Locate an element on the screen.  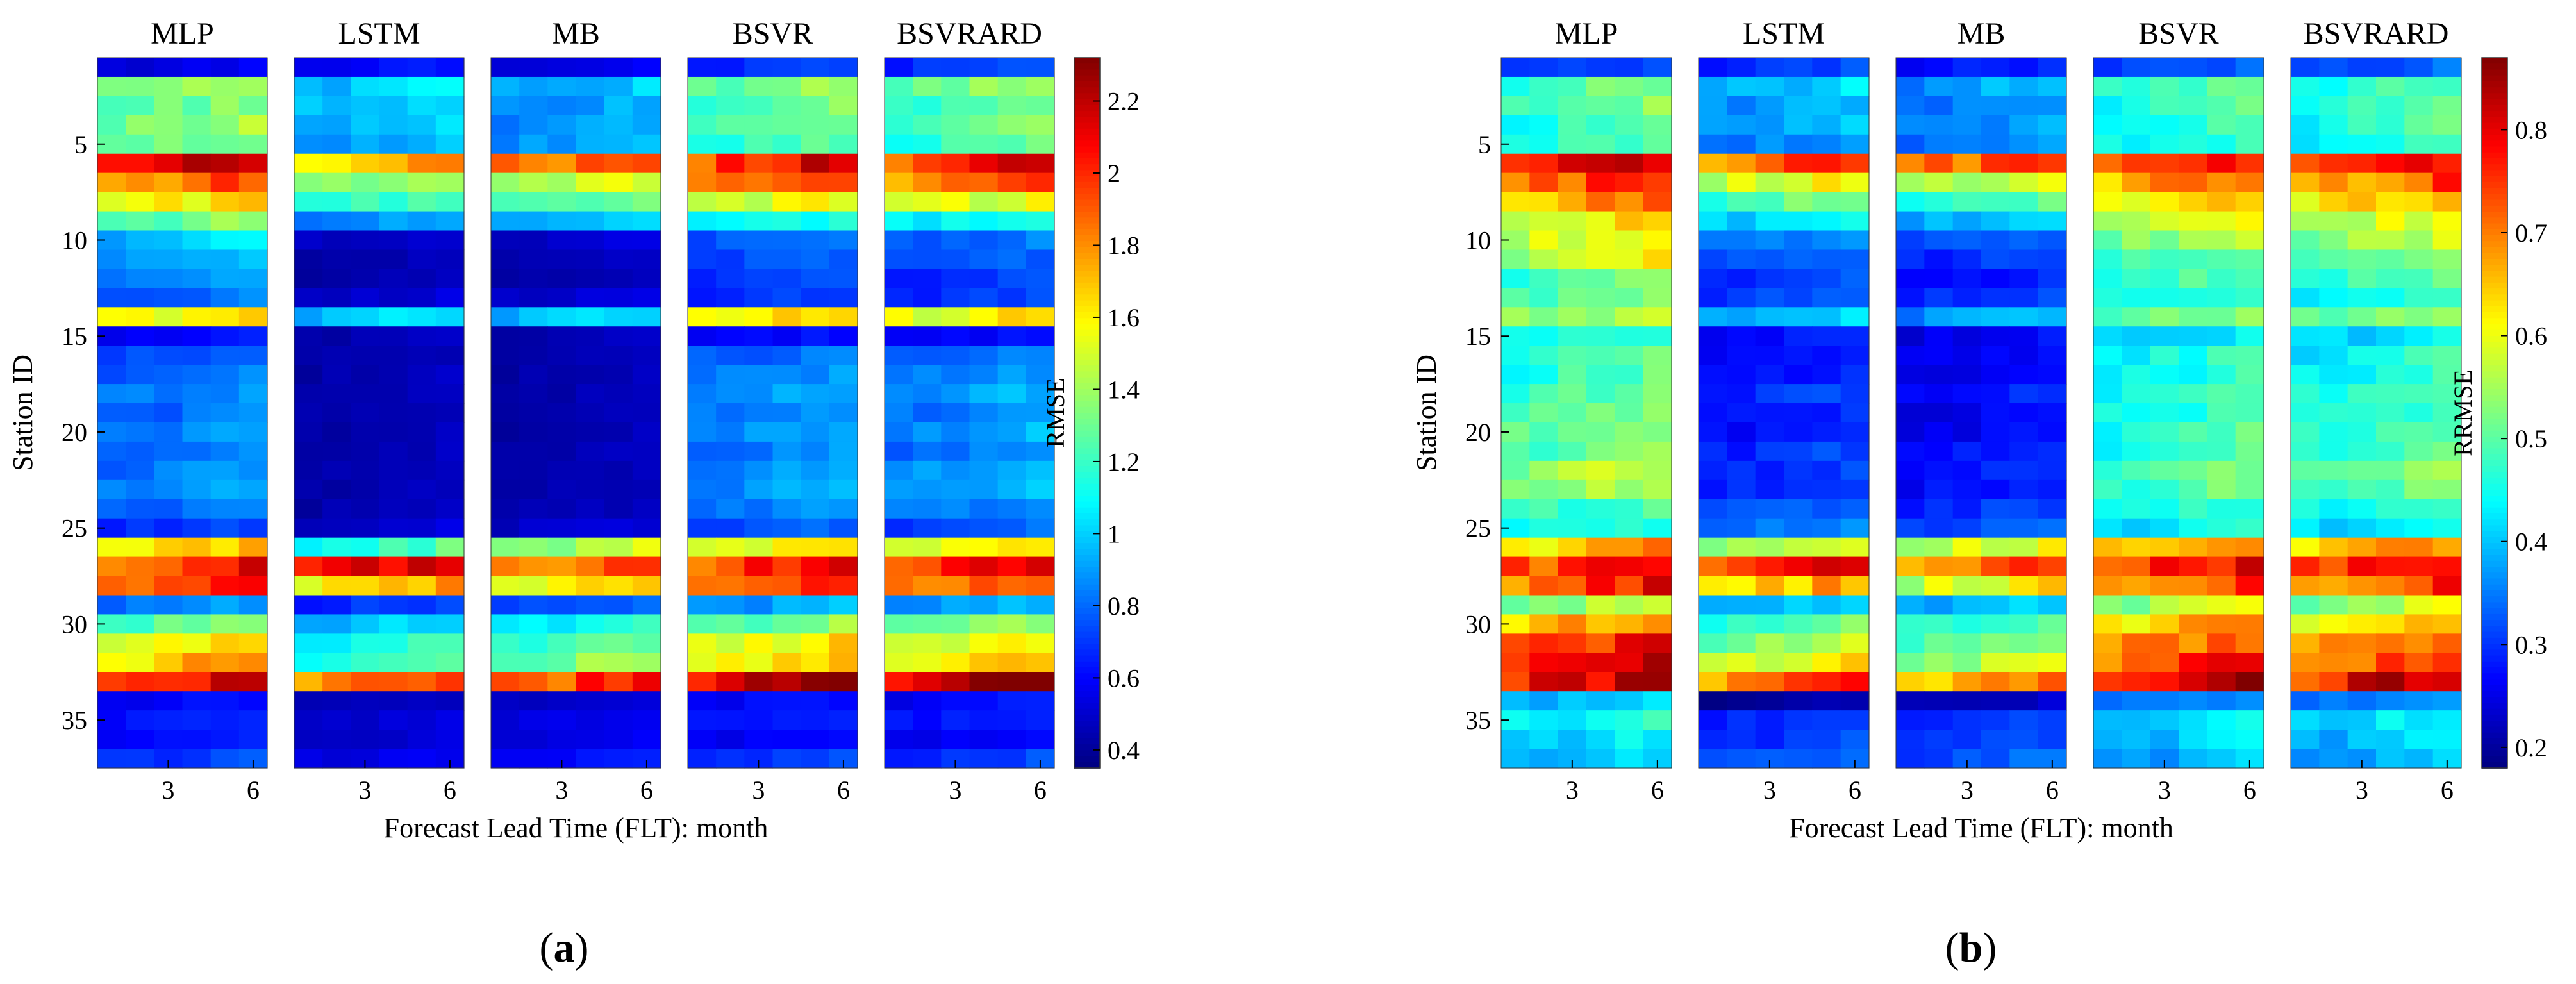
panel-label-open: ( is located at coordinates (1952, 948).